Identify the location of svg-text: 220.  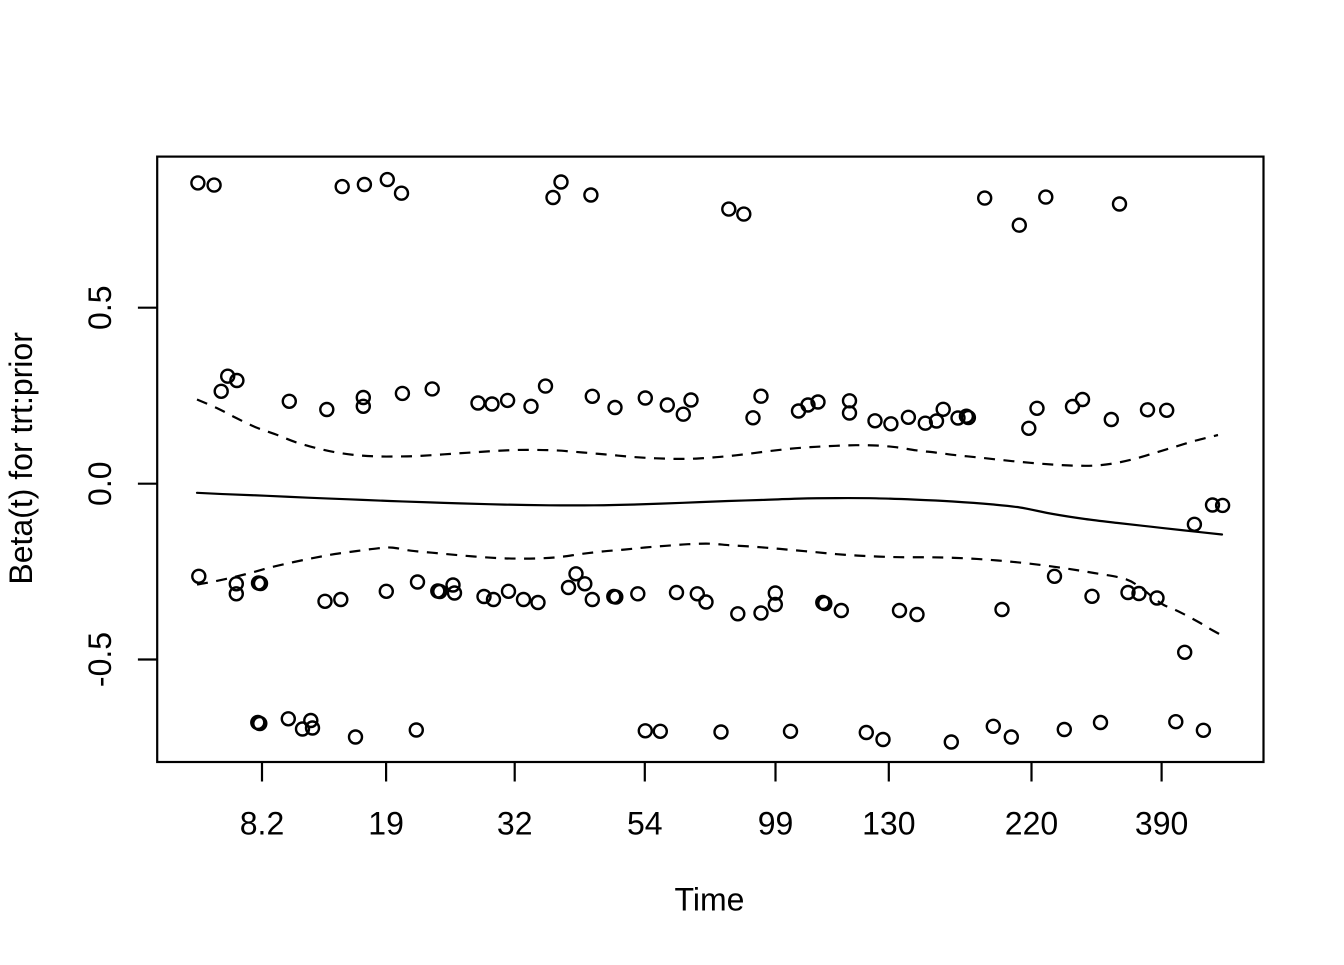
(1031, 824).